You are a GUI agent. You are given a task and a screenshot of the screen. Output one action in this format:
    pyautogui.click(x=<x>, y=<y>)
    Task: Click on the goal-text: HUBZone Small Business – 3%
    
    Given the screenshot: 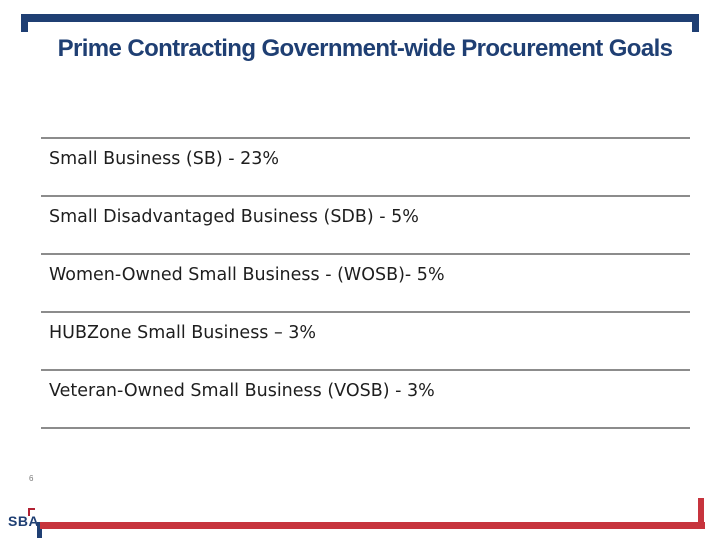 What is the action you would take?
    pyautogui.click(x=183, y=333)
    